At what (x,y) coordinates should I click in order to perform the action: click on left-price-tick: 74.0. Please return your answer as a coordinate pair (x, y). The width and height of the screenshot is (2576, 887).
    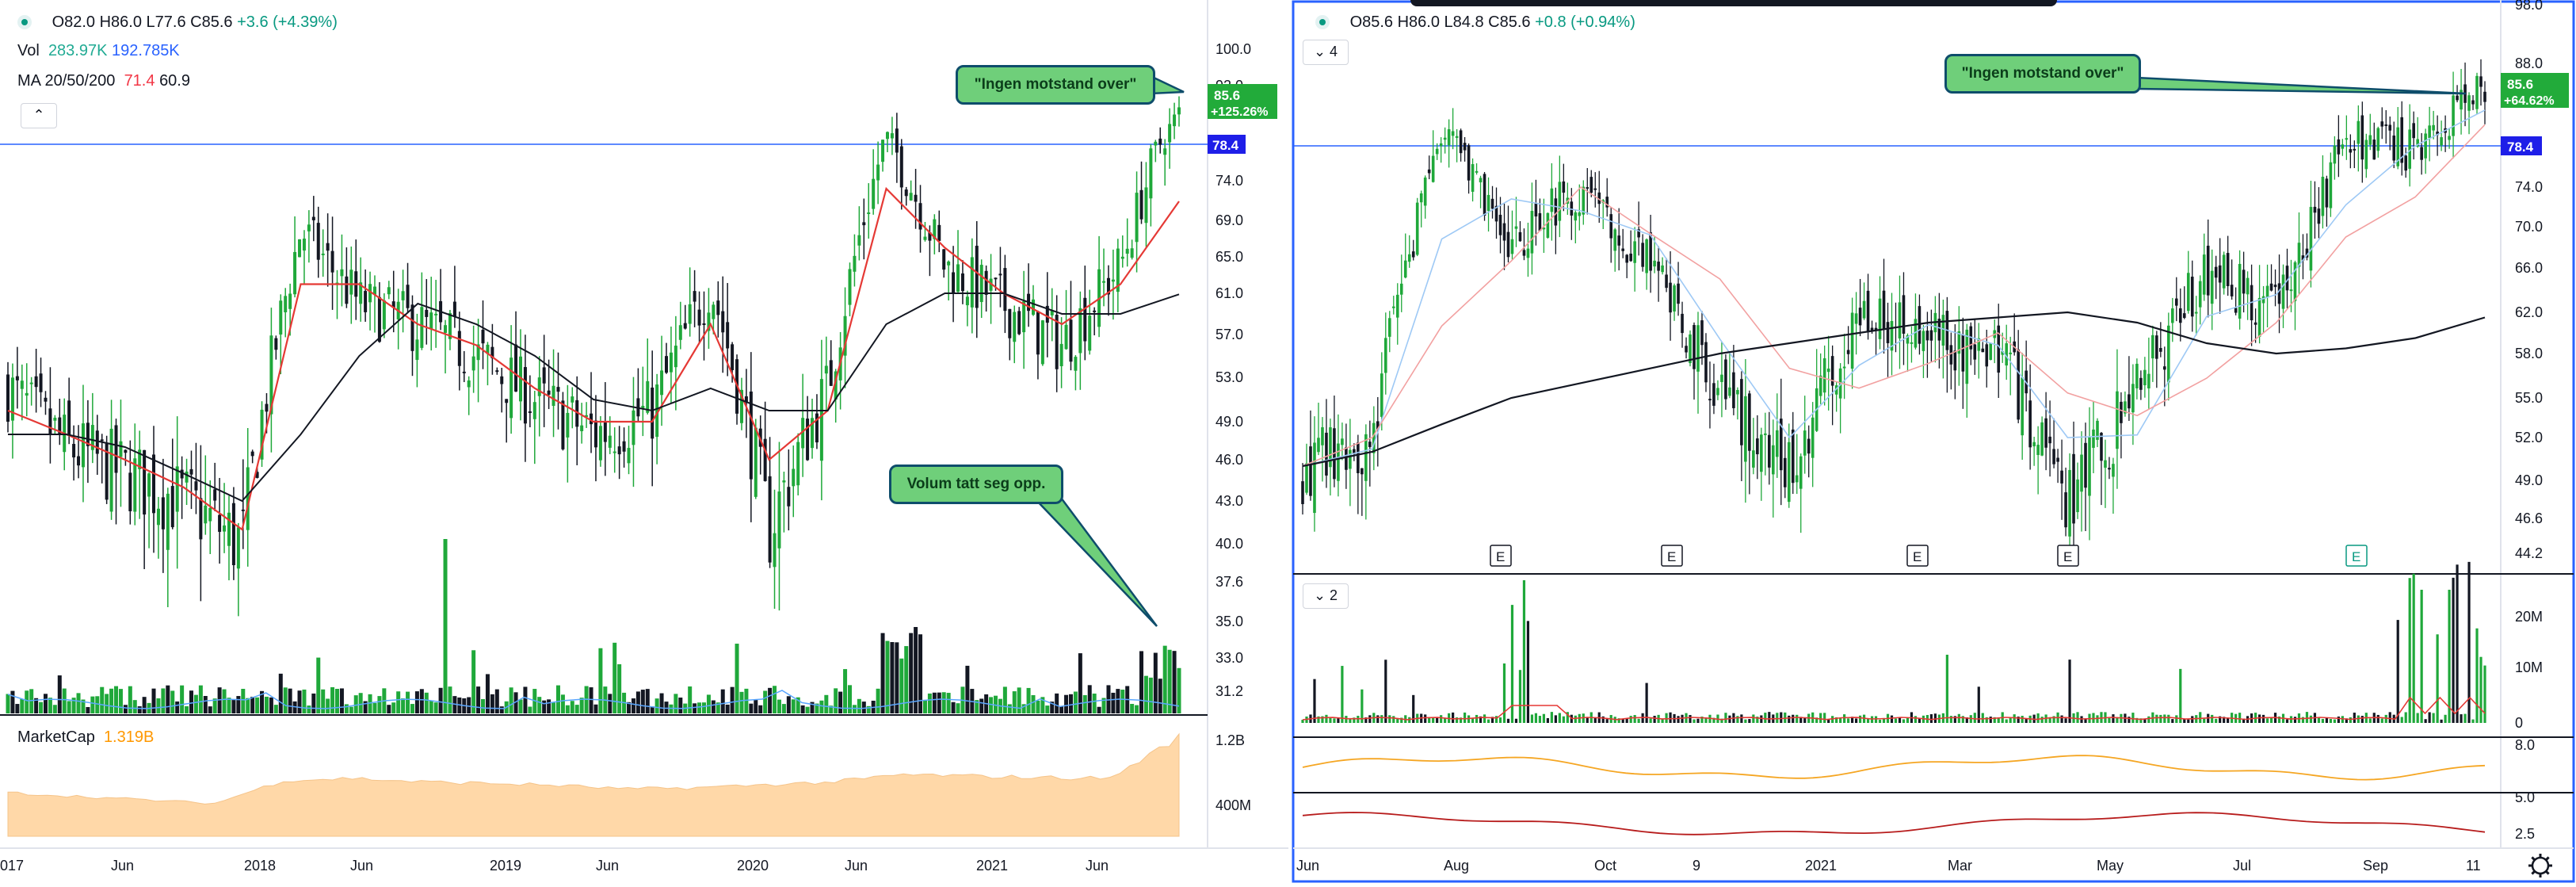
    Looking at the image, I should click on (1229, 181).